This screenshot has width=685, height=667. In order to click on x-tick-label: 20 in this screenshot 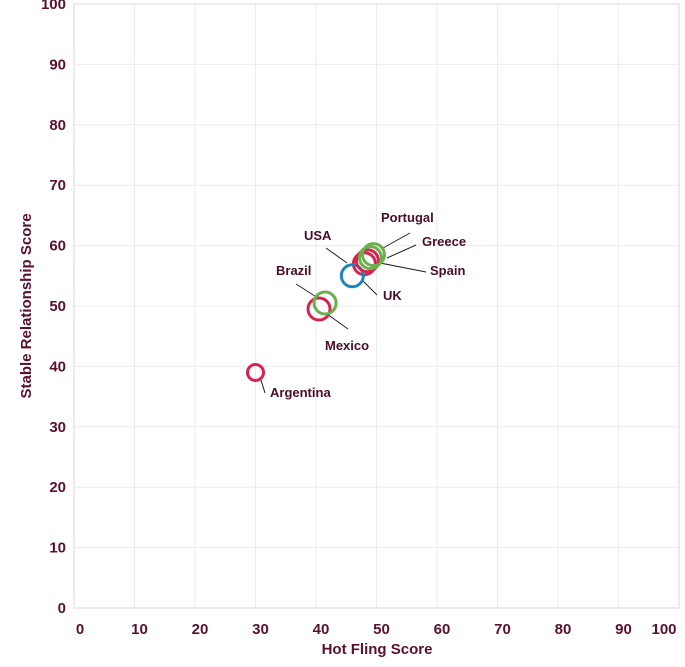, I will do `click(200, 629)`.